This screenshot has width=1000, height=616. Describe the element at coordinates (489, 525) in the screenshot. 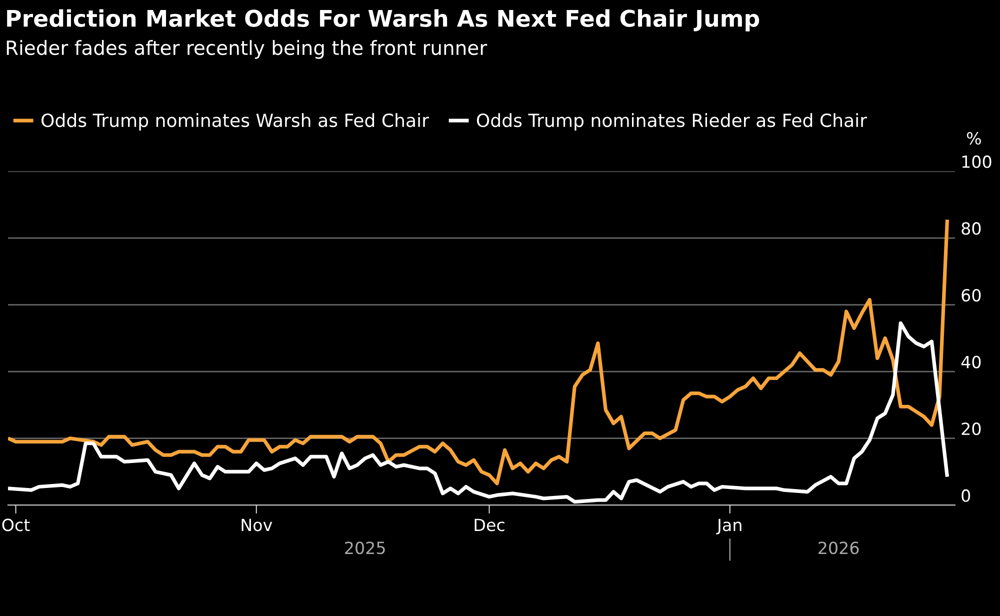

I see `x-tick-label: Dec` at that location.